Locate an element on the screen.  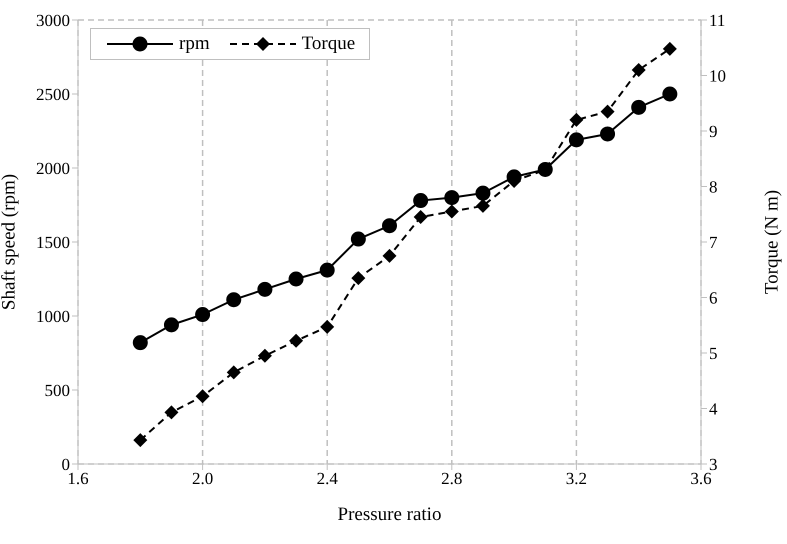
x-tick-label: 2.8 is located at coordinates (451, 478).